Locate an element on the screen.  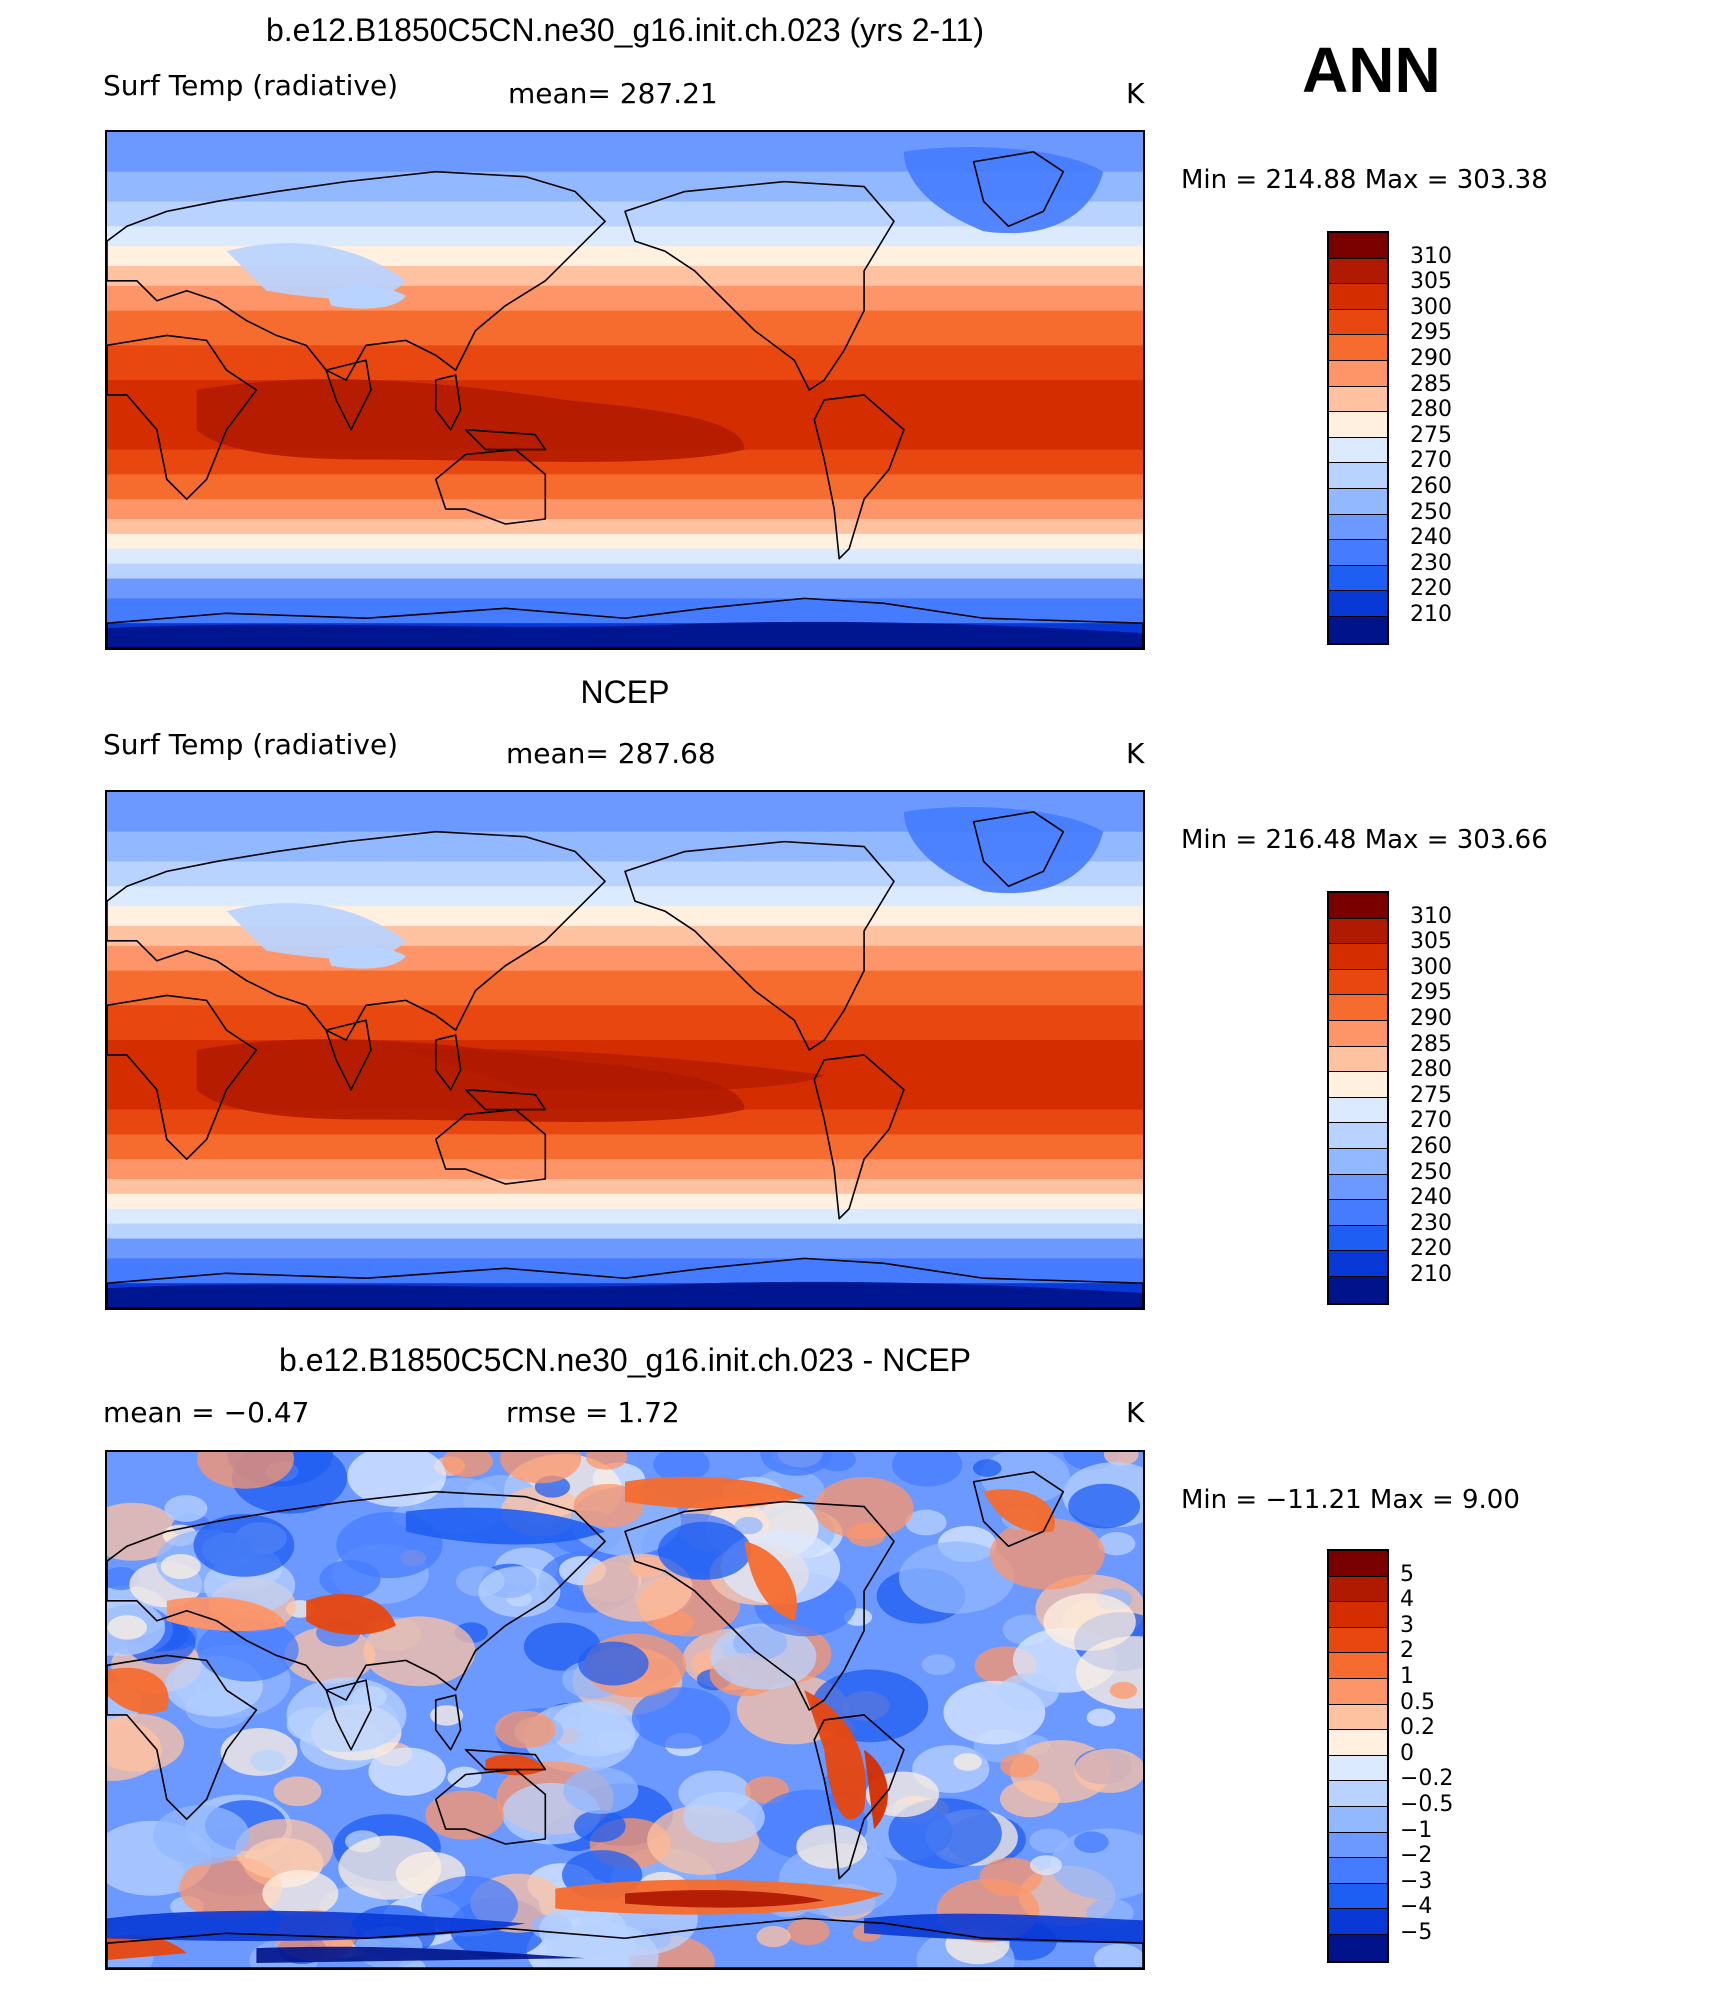
panel-2-units: K is located at coordinates (1135, 753).